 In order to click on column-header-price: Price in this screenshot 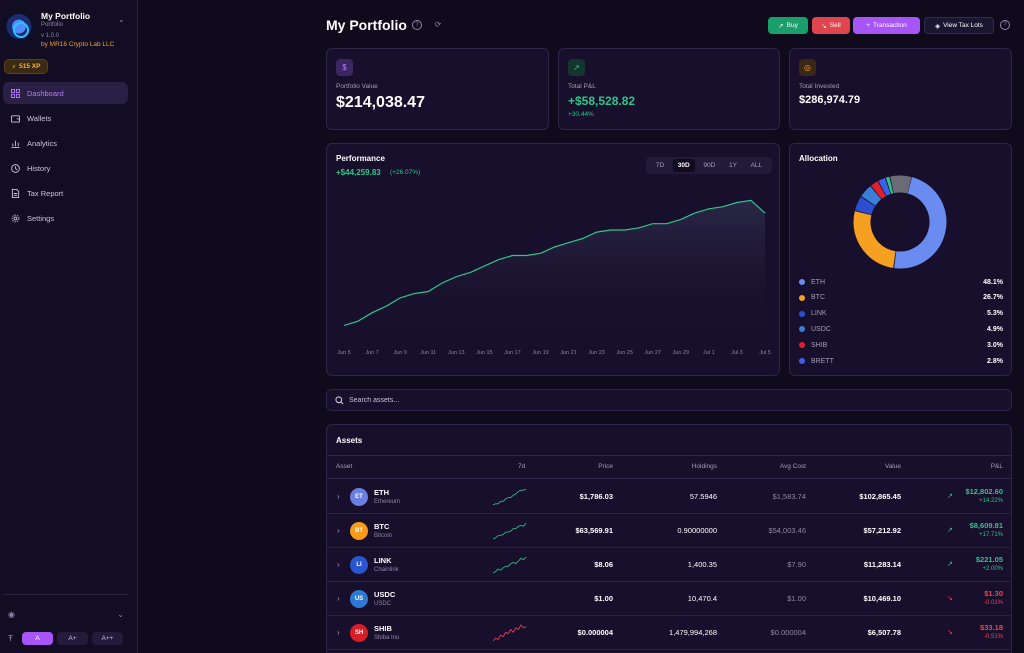, I will do `click(605, 466)`.